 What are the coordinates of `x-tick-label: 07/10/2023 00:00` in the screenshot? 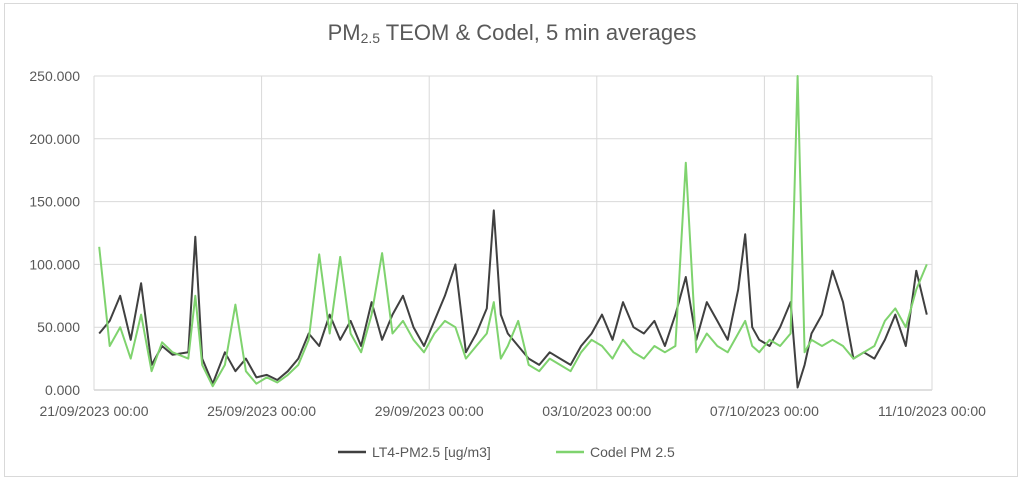 It's located at (764, 411).